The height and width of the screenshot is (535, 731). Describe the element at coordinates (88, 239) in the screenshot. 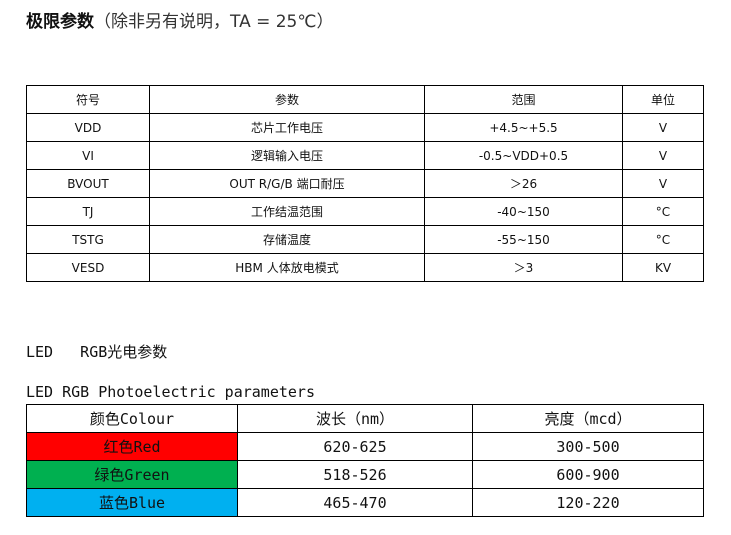

I see `table-cell: TSTG` at that location.